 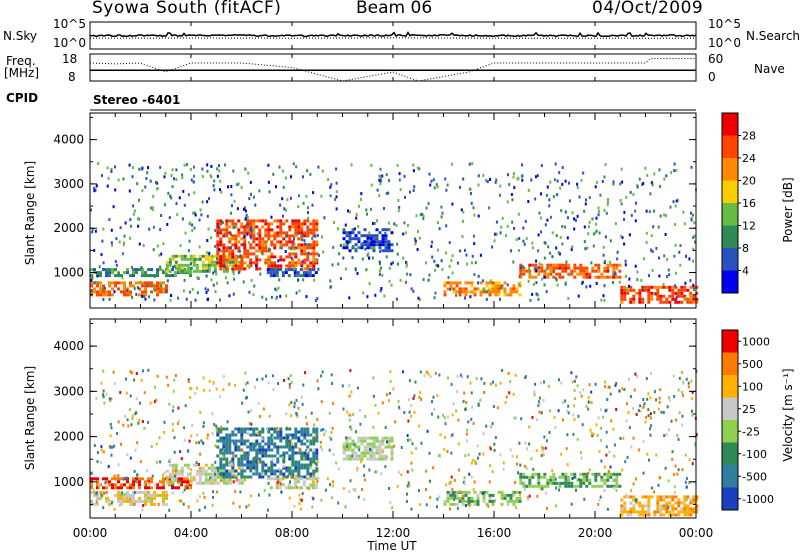 What do you see at coordinates (22, 73) in the screenshot?
I see `freq-unit-label: [MHz]` at bounding box center [22, 73].